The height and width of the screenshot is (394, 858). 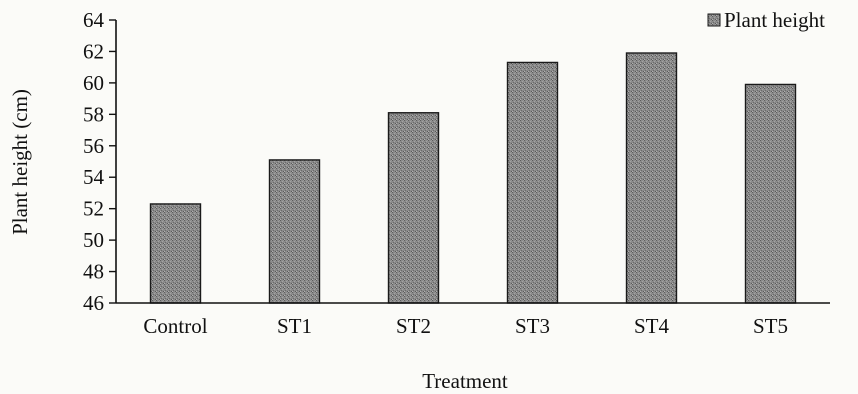 What do you see at coordinates (93, 272) in the screenshot?
I see `y-tick-label: 48` at bounding box center [93, 272].